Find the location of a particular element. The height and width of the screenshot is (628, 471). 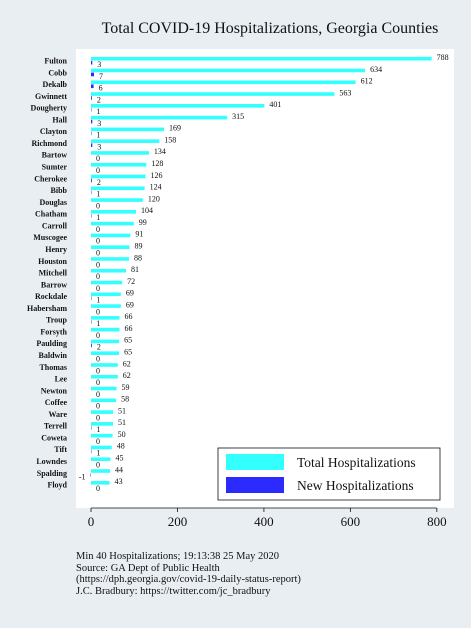

new-value-label-lee: 0 is located at coordinates (98, 382).